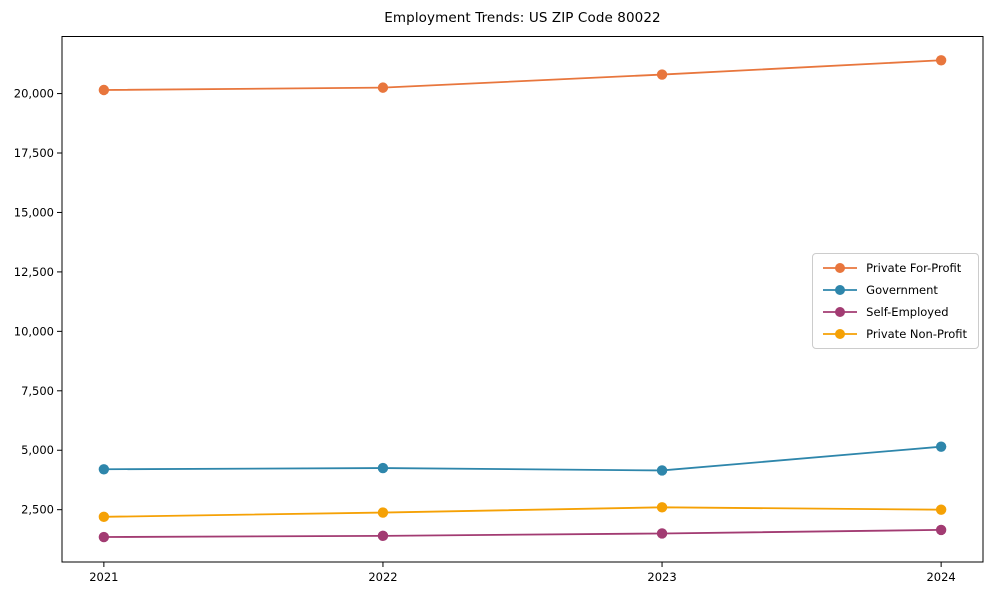 This screenshot has width=1000, height=600. I want to click on data-point-government-2021, so click(104, 469).